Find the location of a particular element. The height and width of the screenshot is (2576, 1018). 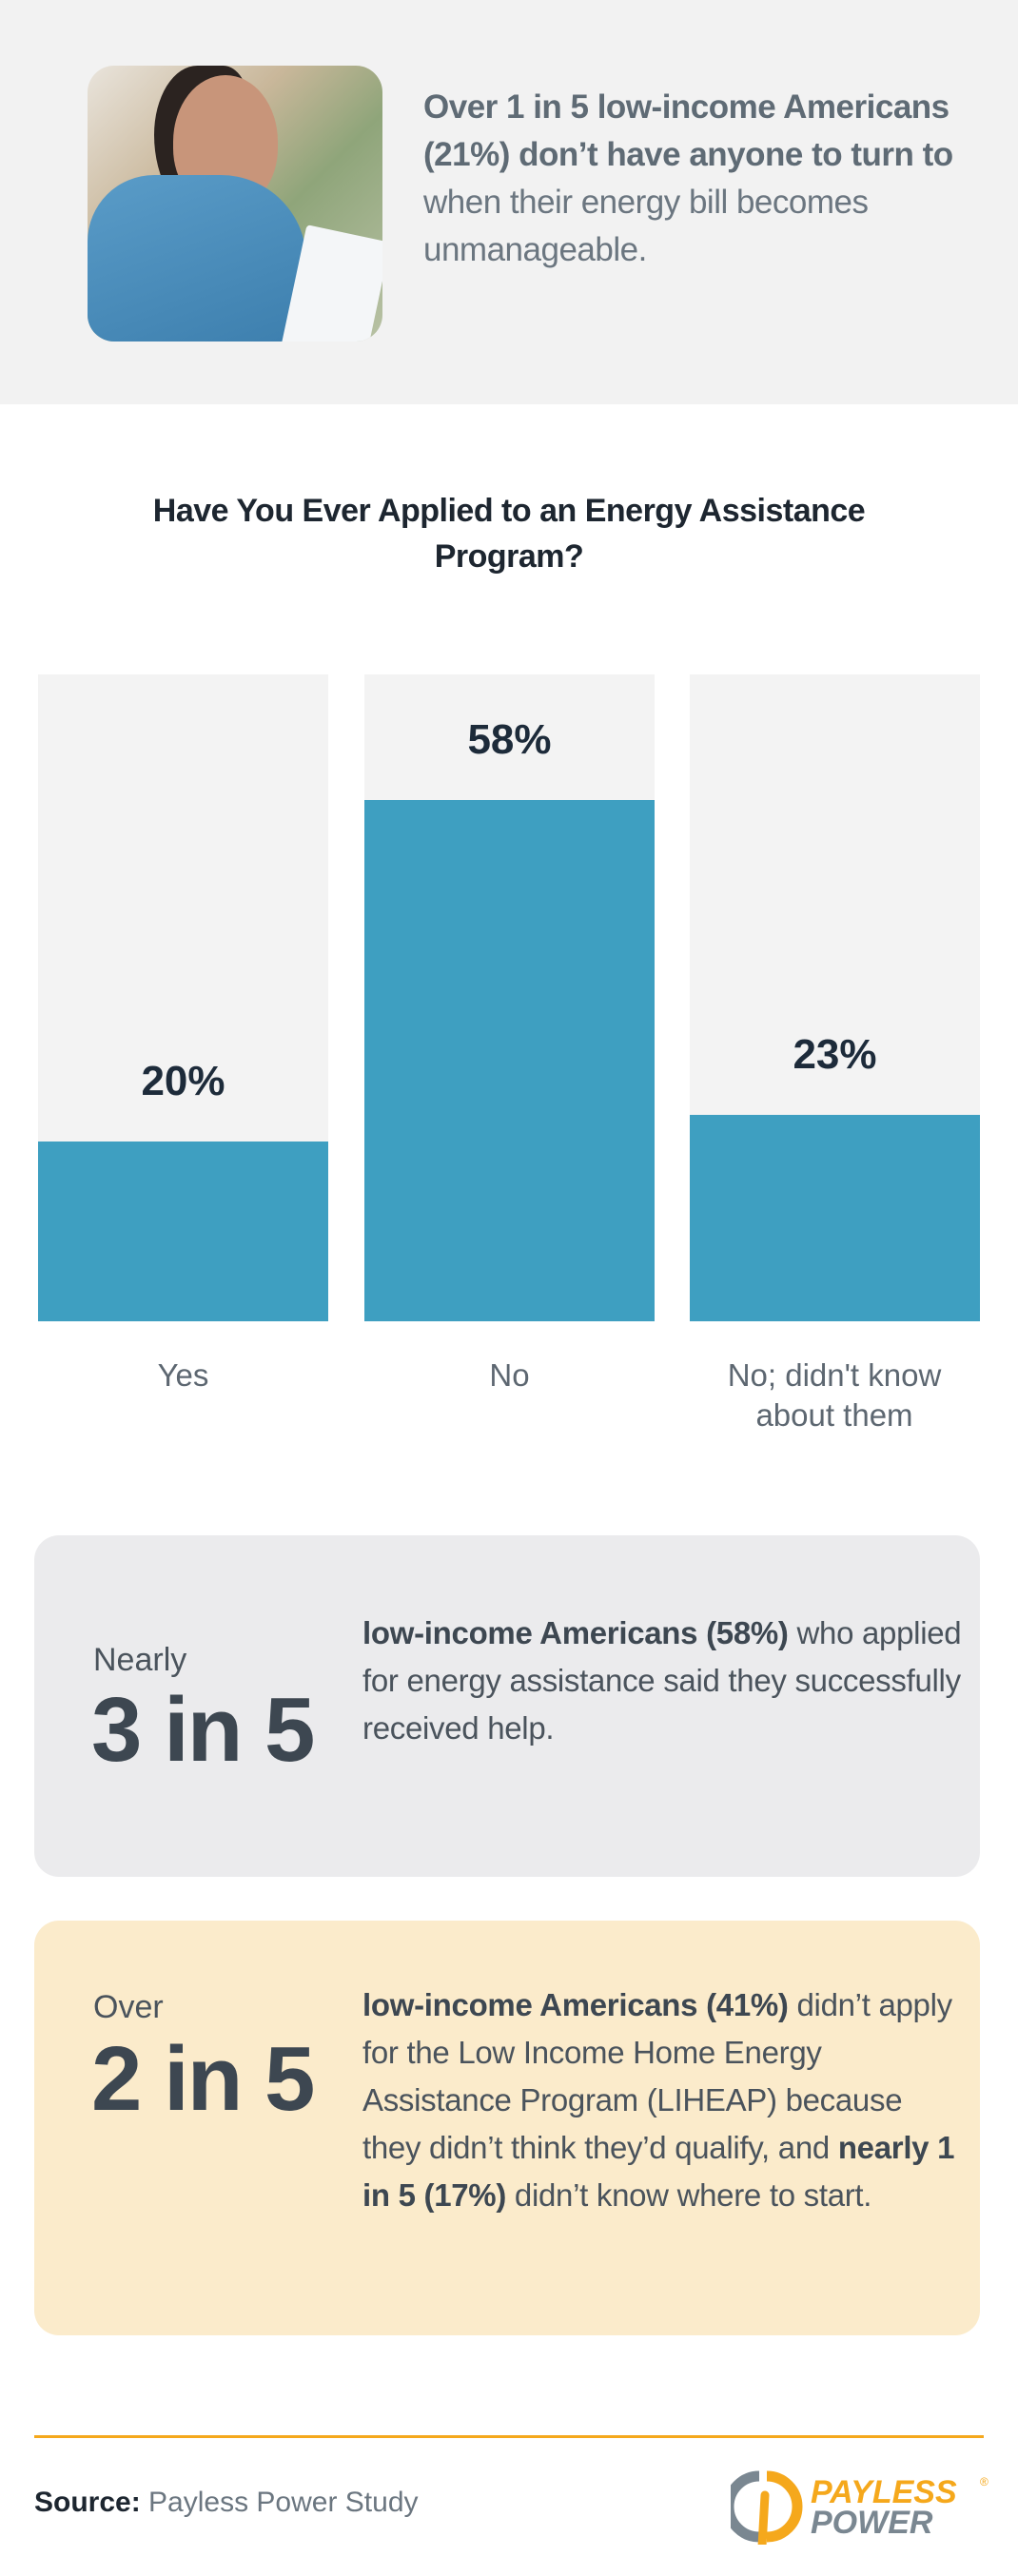

callout-bold: low-income Americans (58%) is located at coordinates (575, 1633).